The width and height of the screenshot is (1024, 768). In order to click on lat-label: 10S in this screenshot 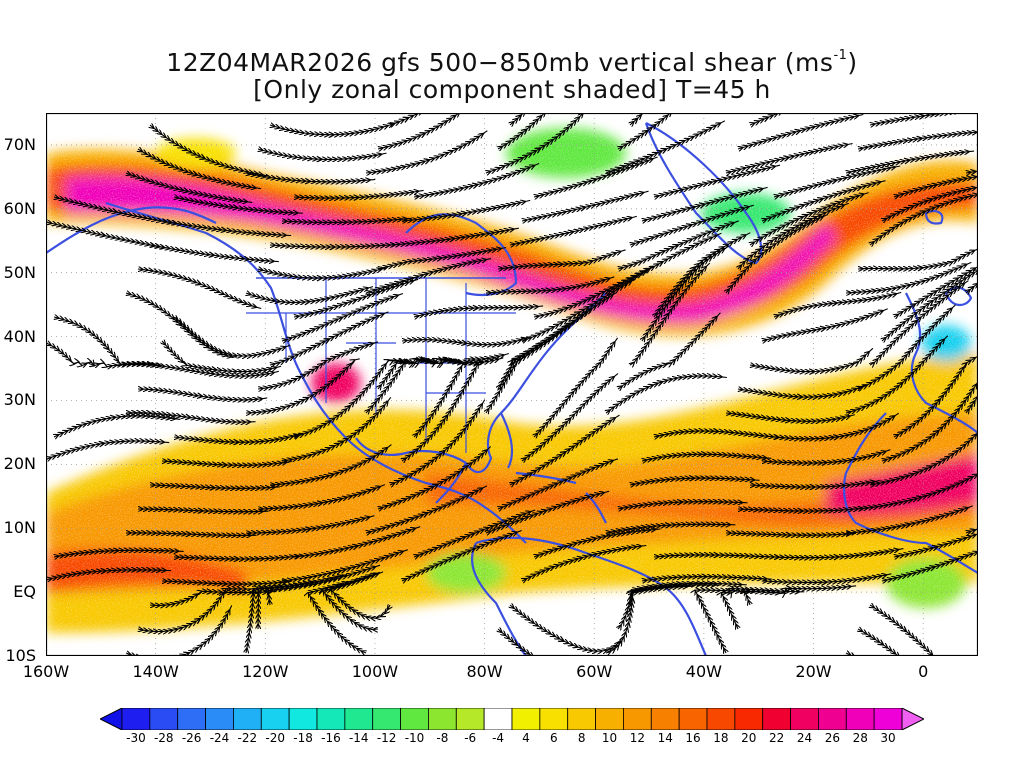, I will do `click(20, 655)`.